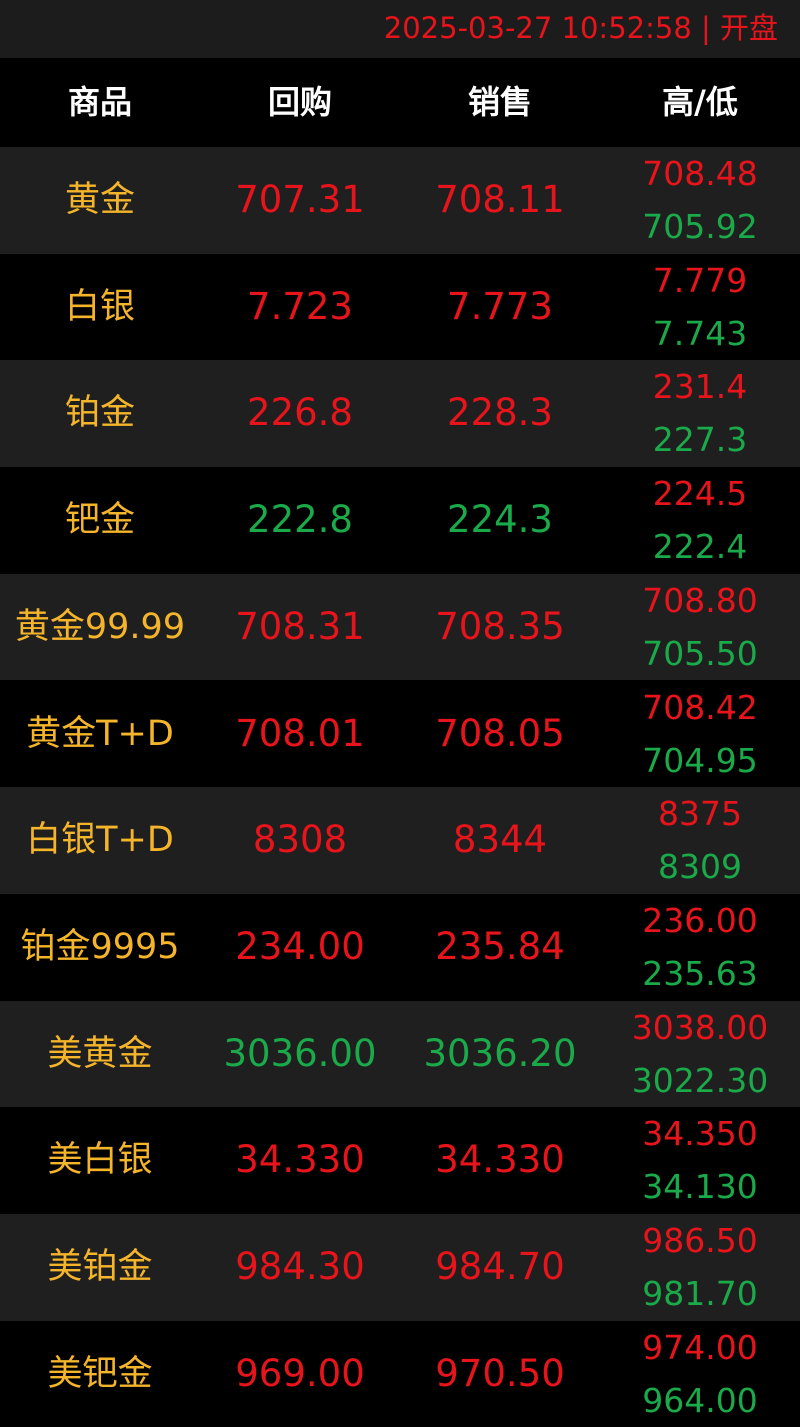 The image size is (800, 1427). I want to click on sell-price: 708.35, so click(500, 626).